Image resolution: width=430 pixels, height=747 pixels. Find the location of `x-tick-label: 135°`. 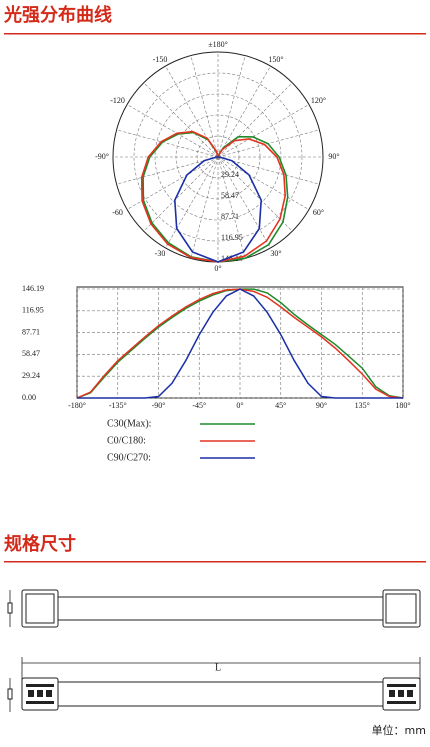

x-tick-label: 135° is located at coordinates (362, 405).